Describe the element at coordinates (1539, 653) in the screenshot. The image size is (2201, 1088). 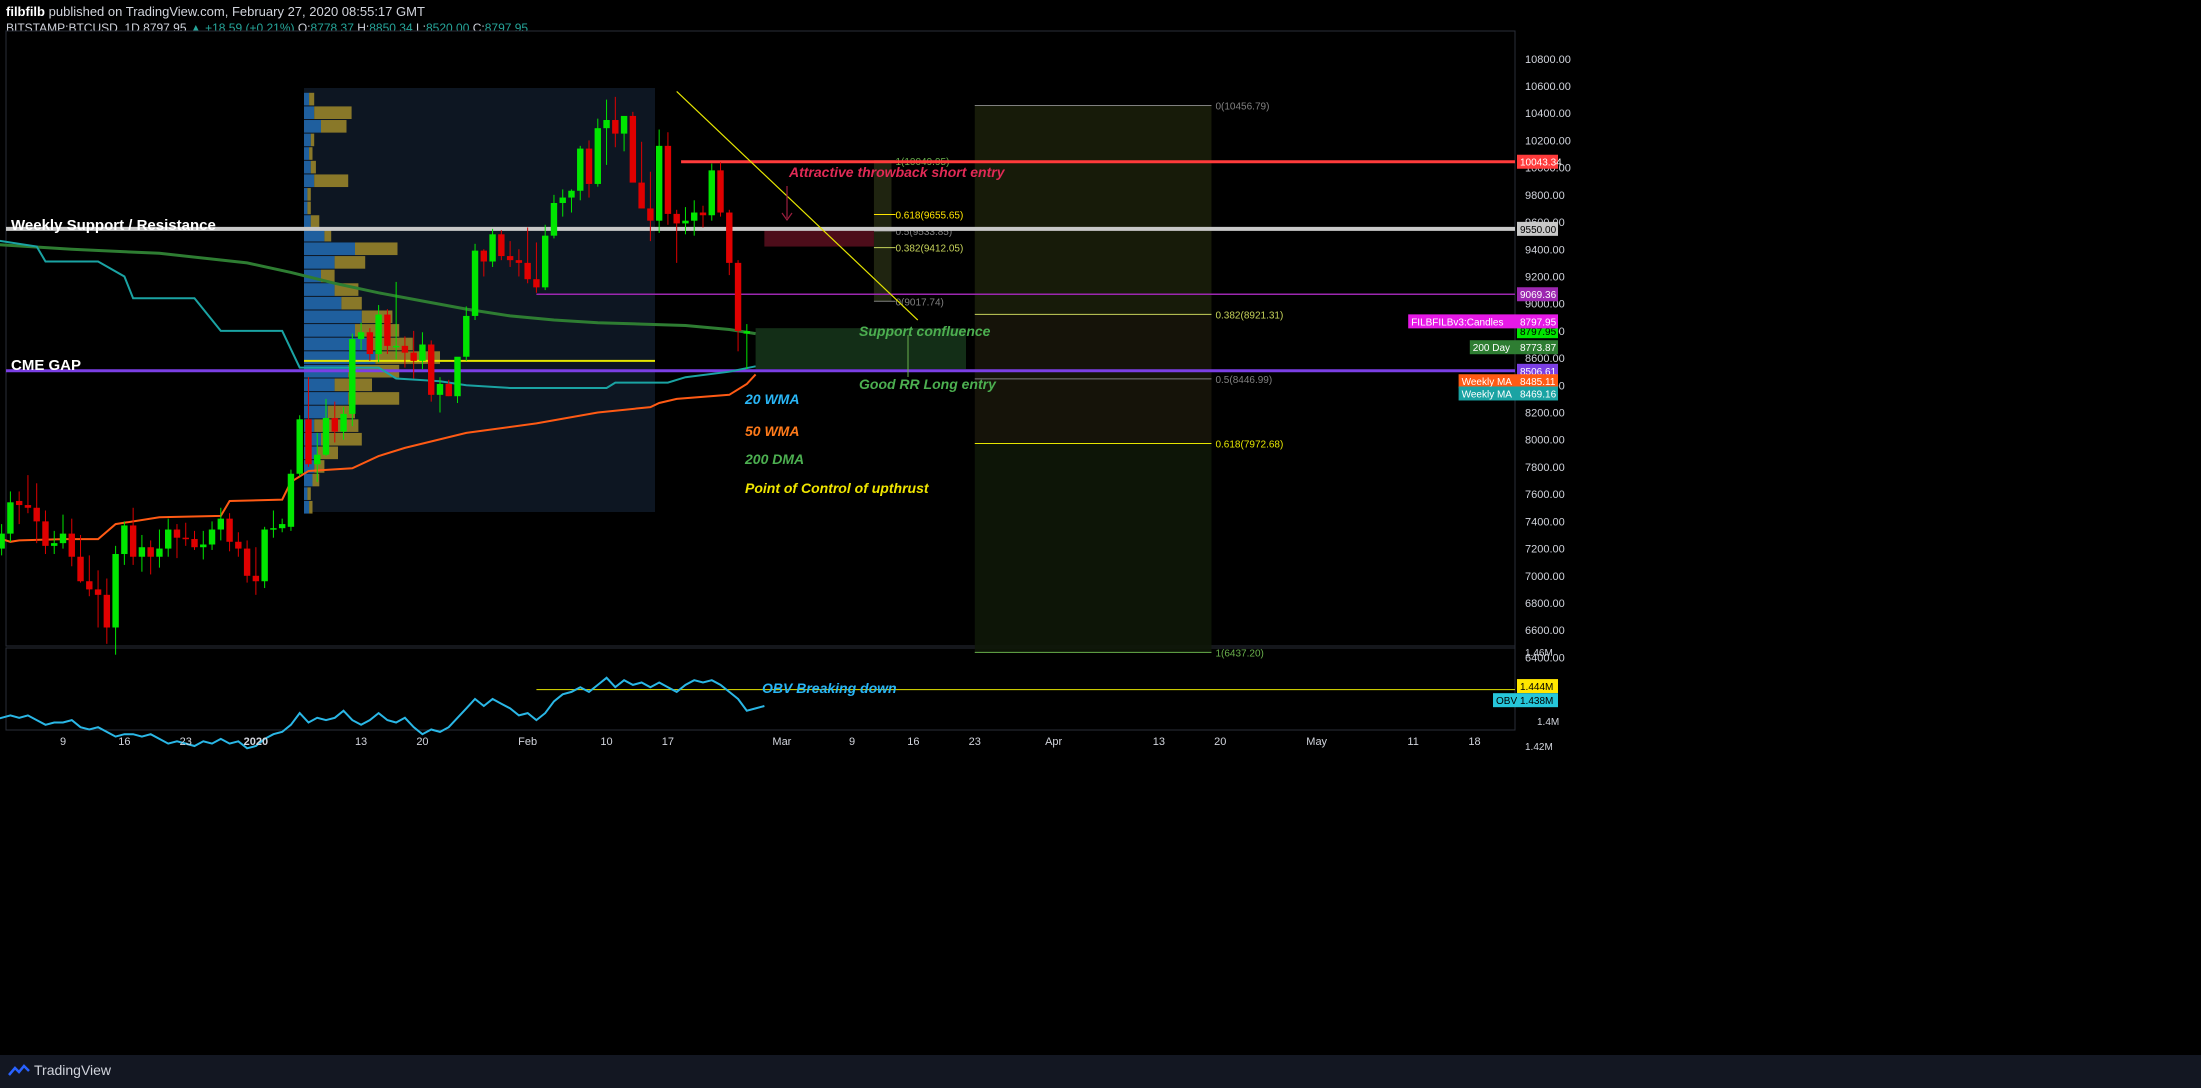
I see `obv-y-tick-label: 1.46M` at that location.